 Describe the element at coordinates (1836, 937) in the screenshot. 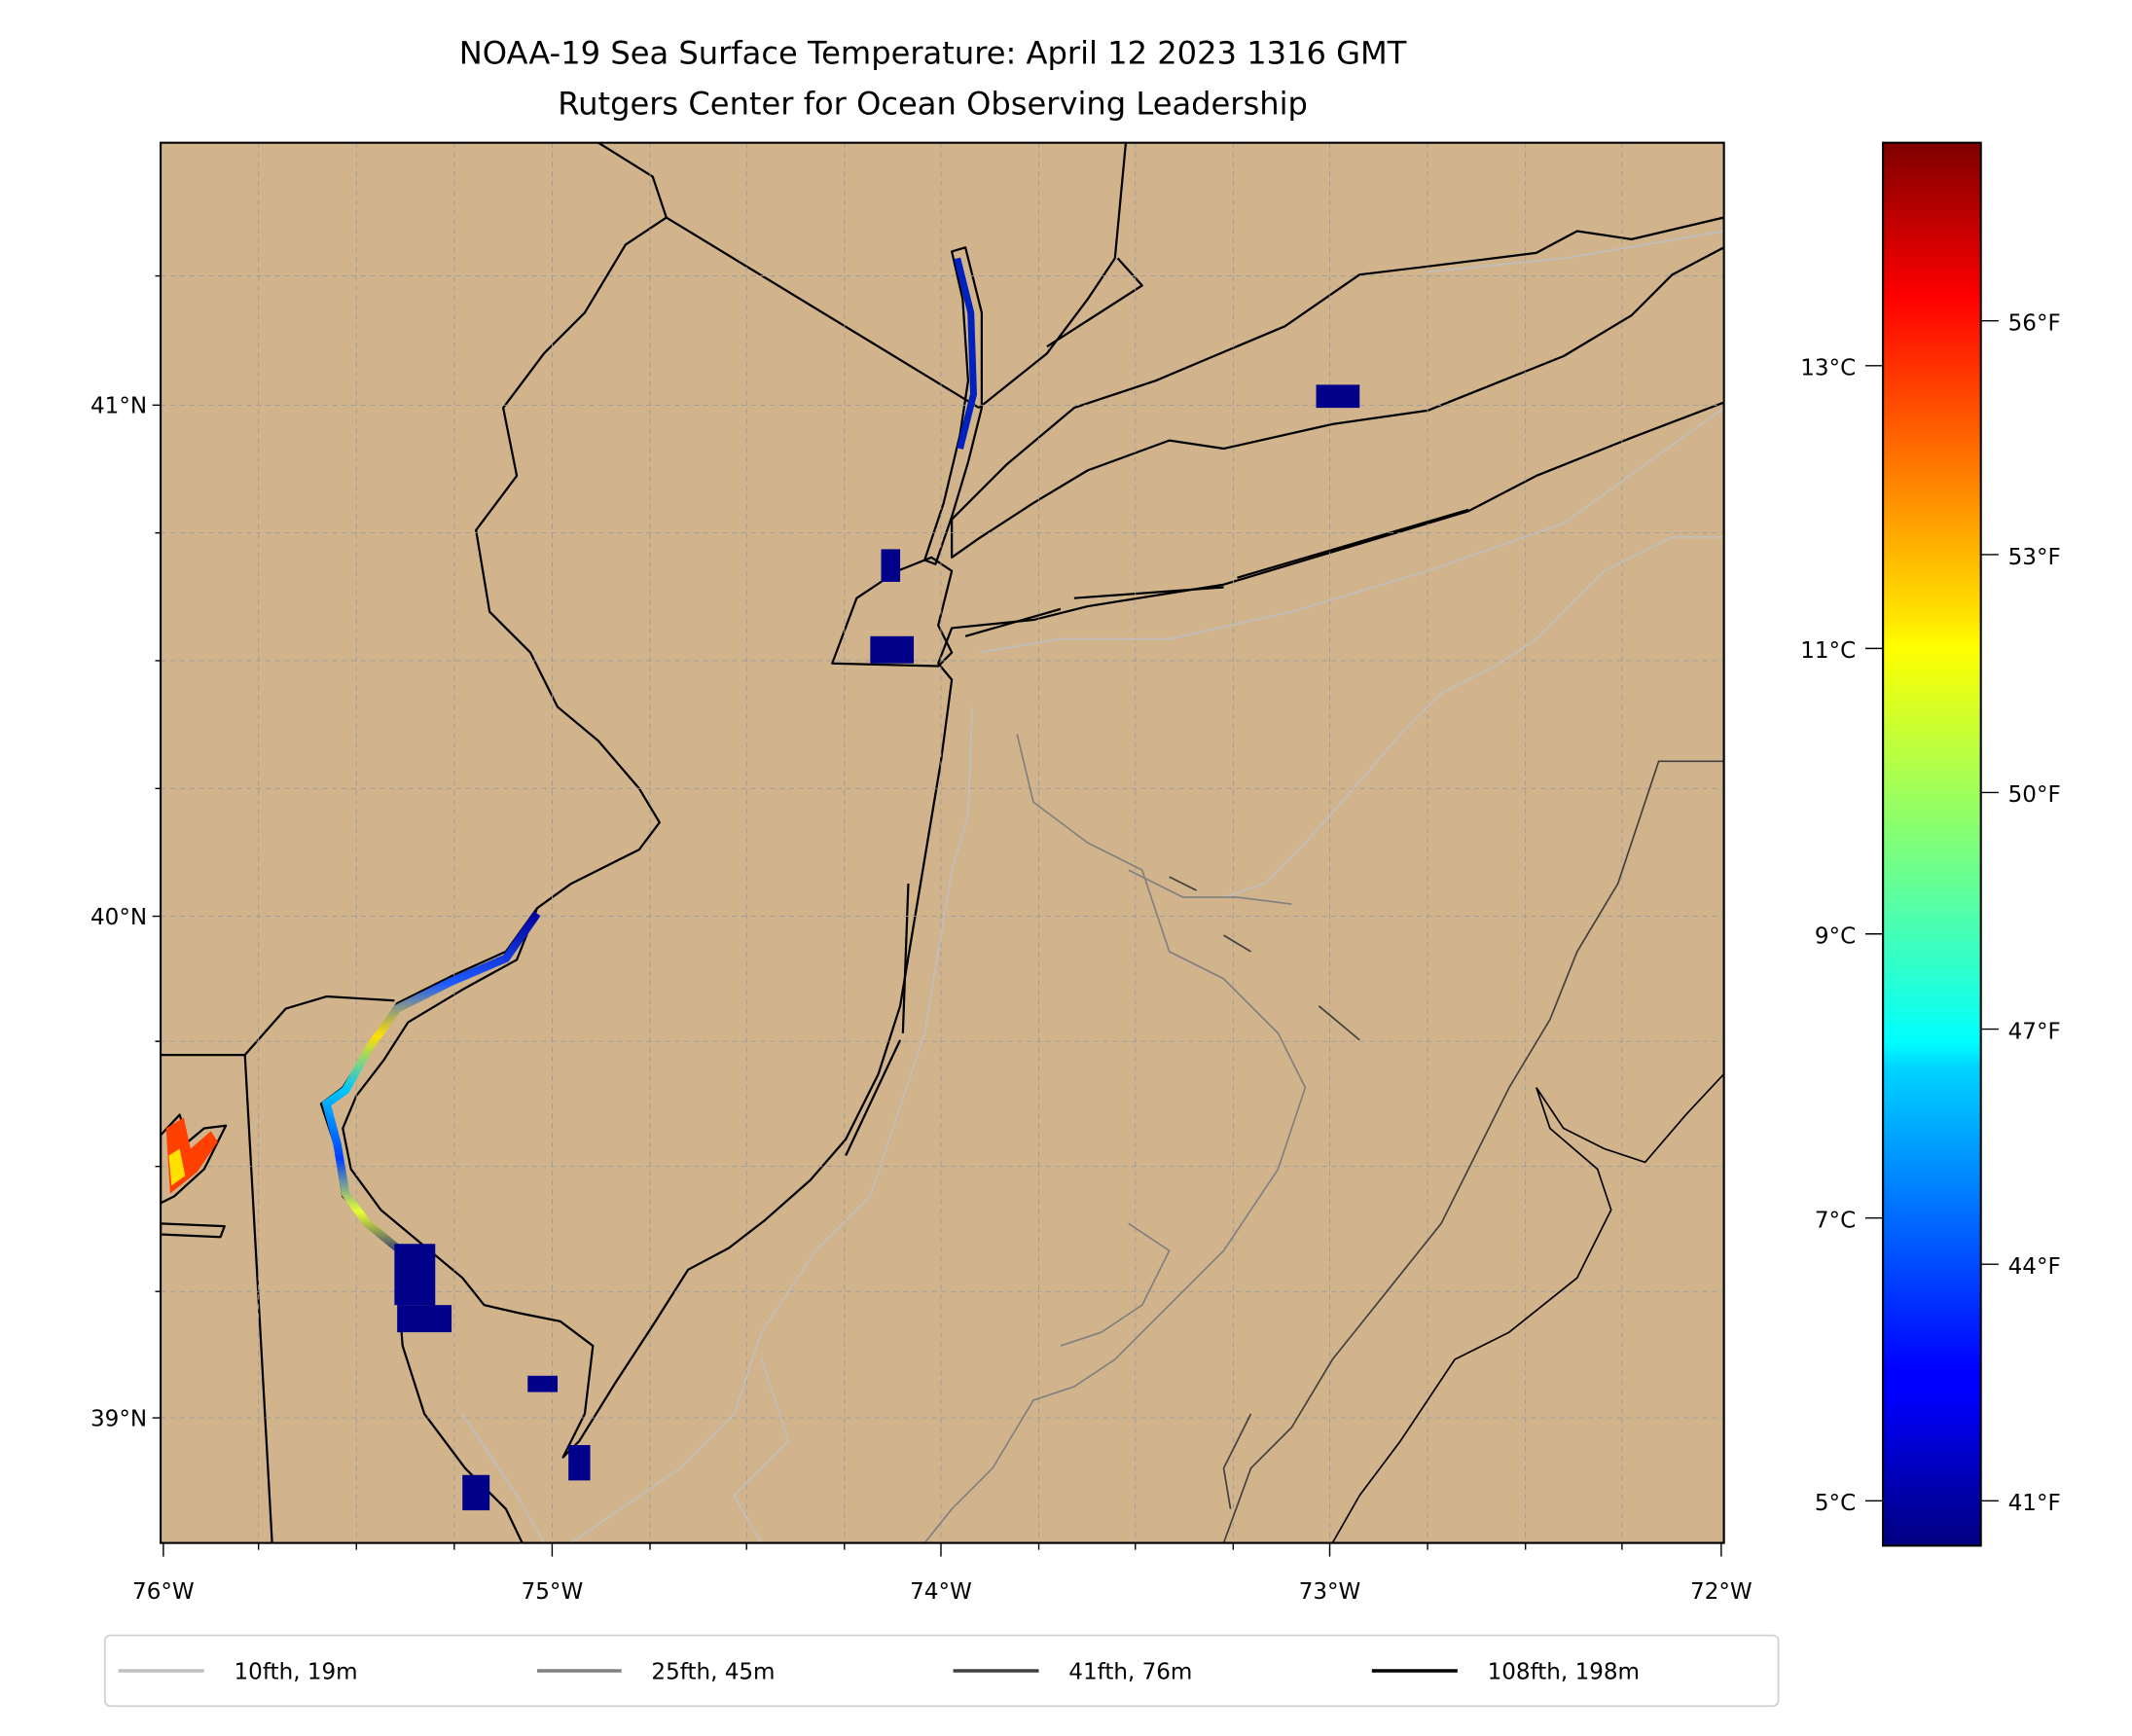

I see `colorbar-celsius-tick: 9°C` at that location.